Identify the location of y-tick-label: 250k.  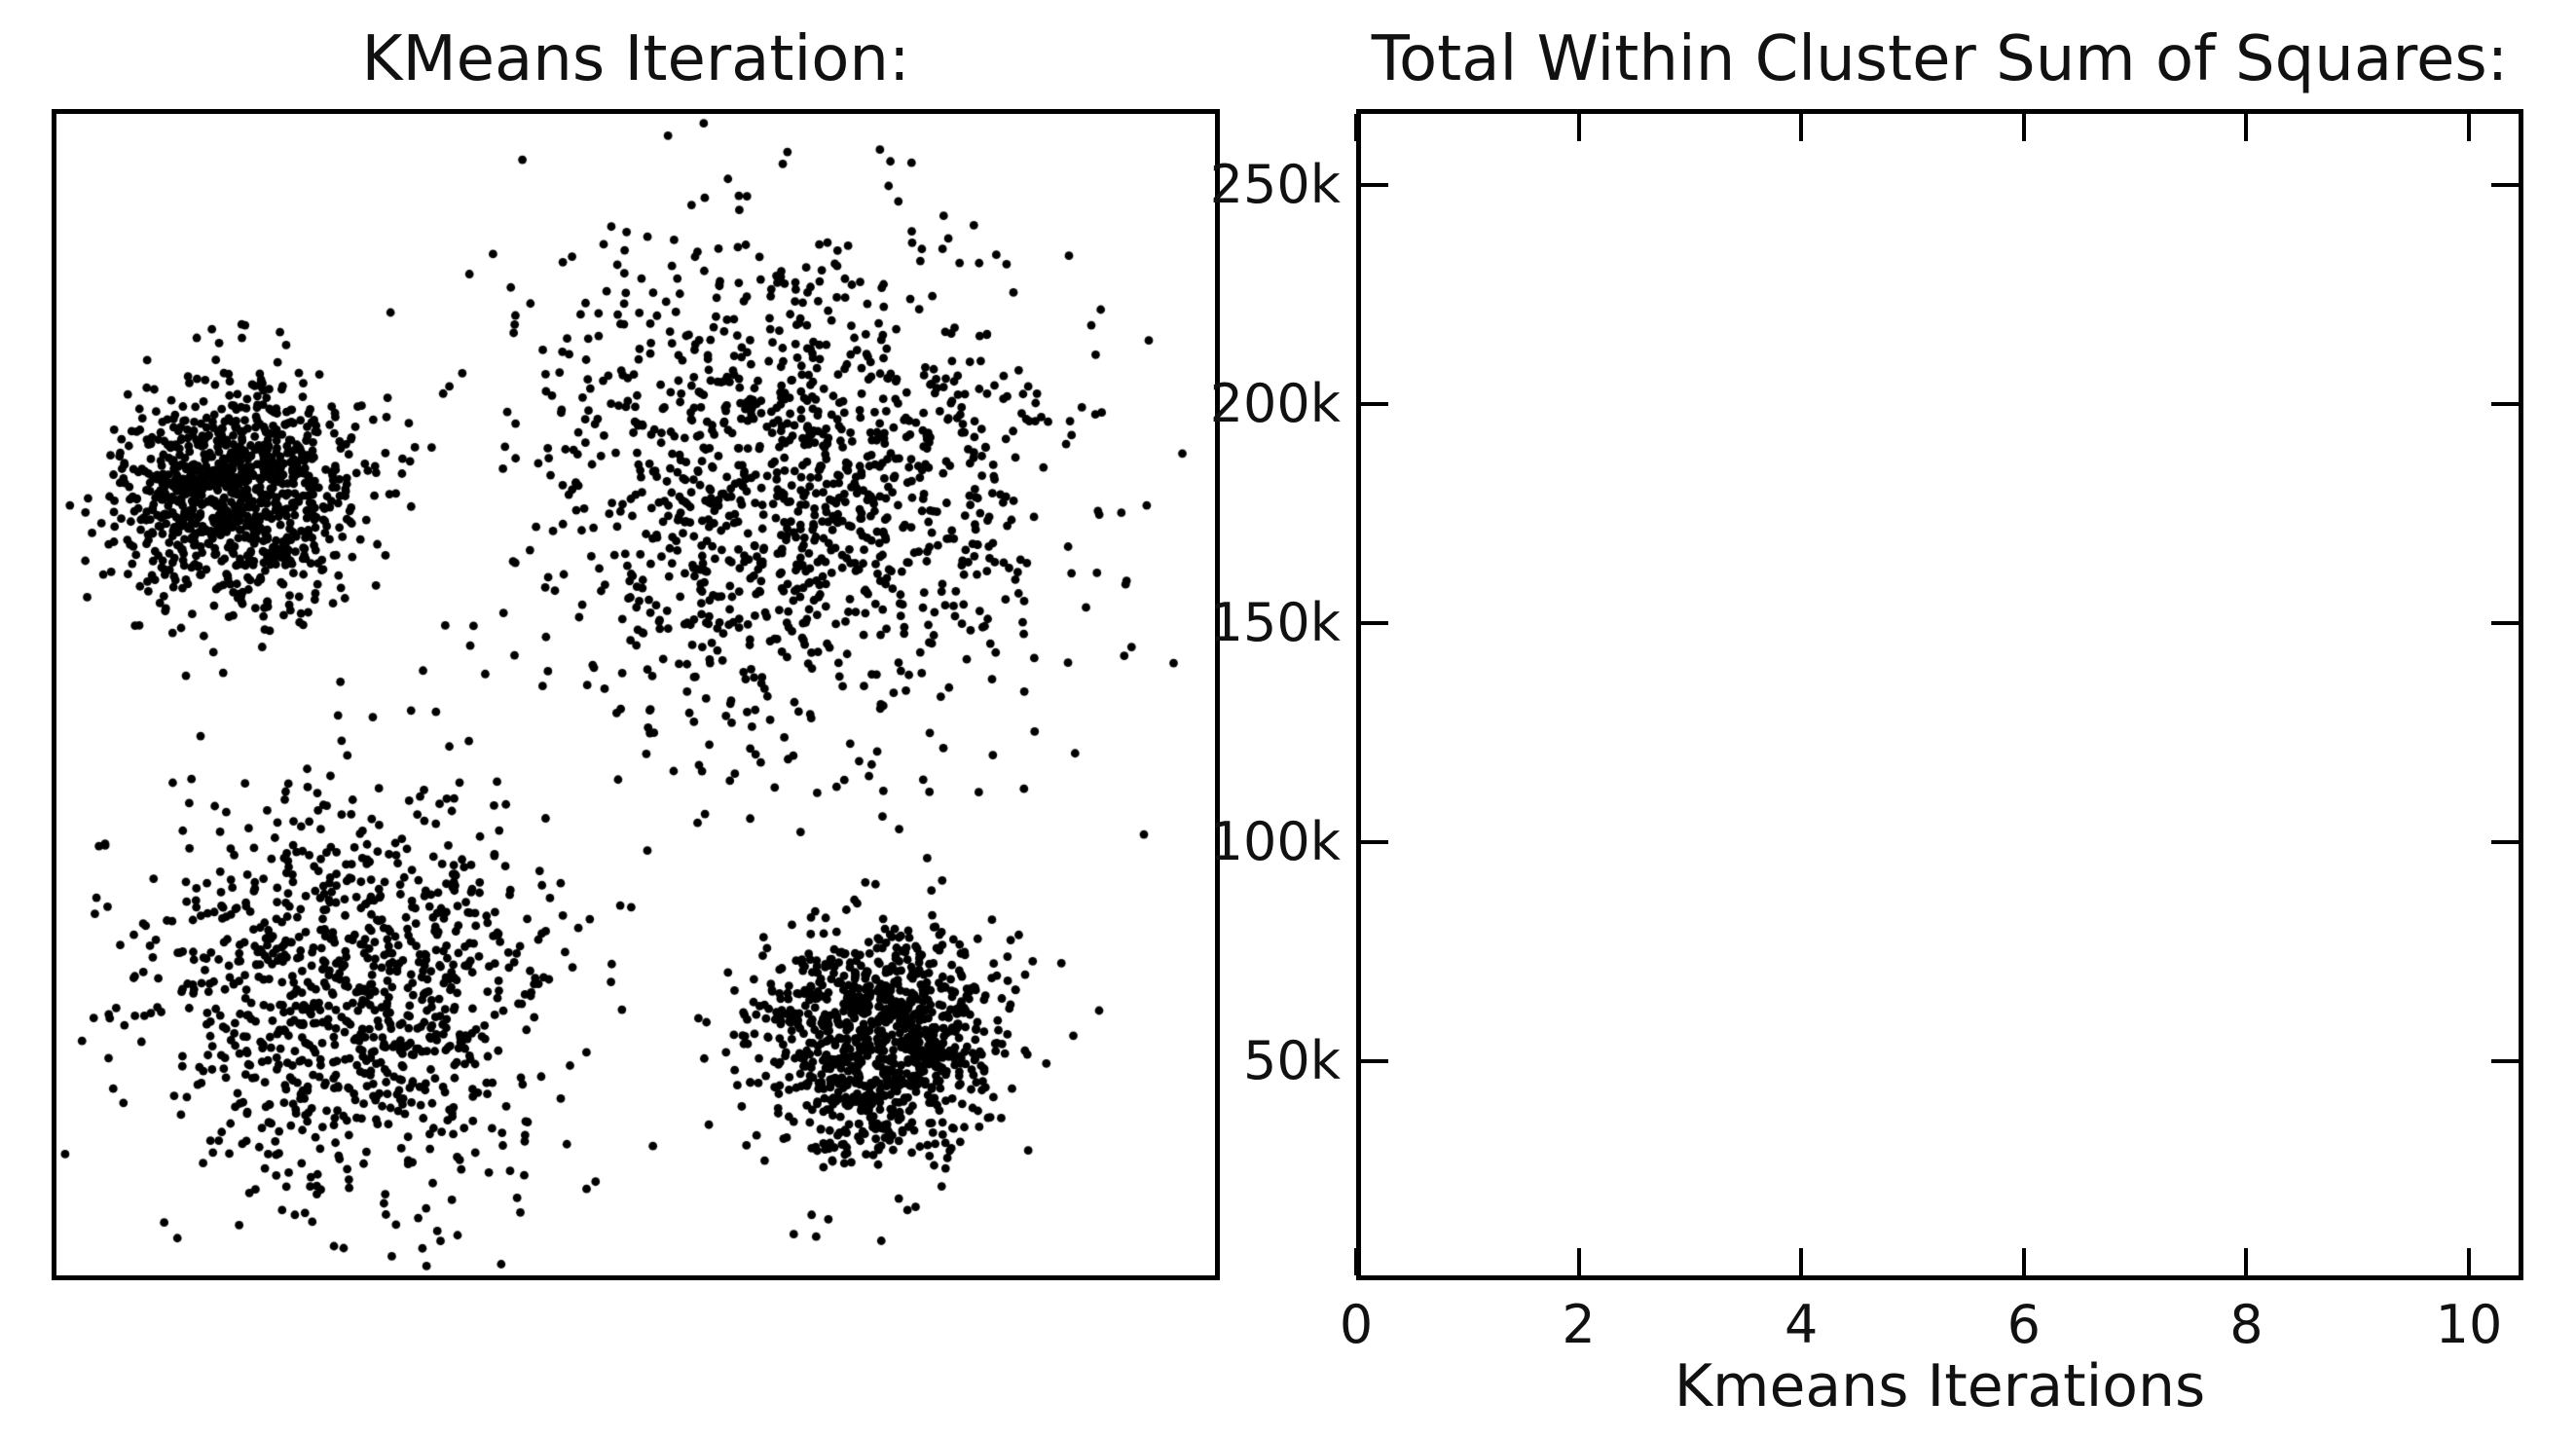
(1275, 184).